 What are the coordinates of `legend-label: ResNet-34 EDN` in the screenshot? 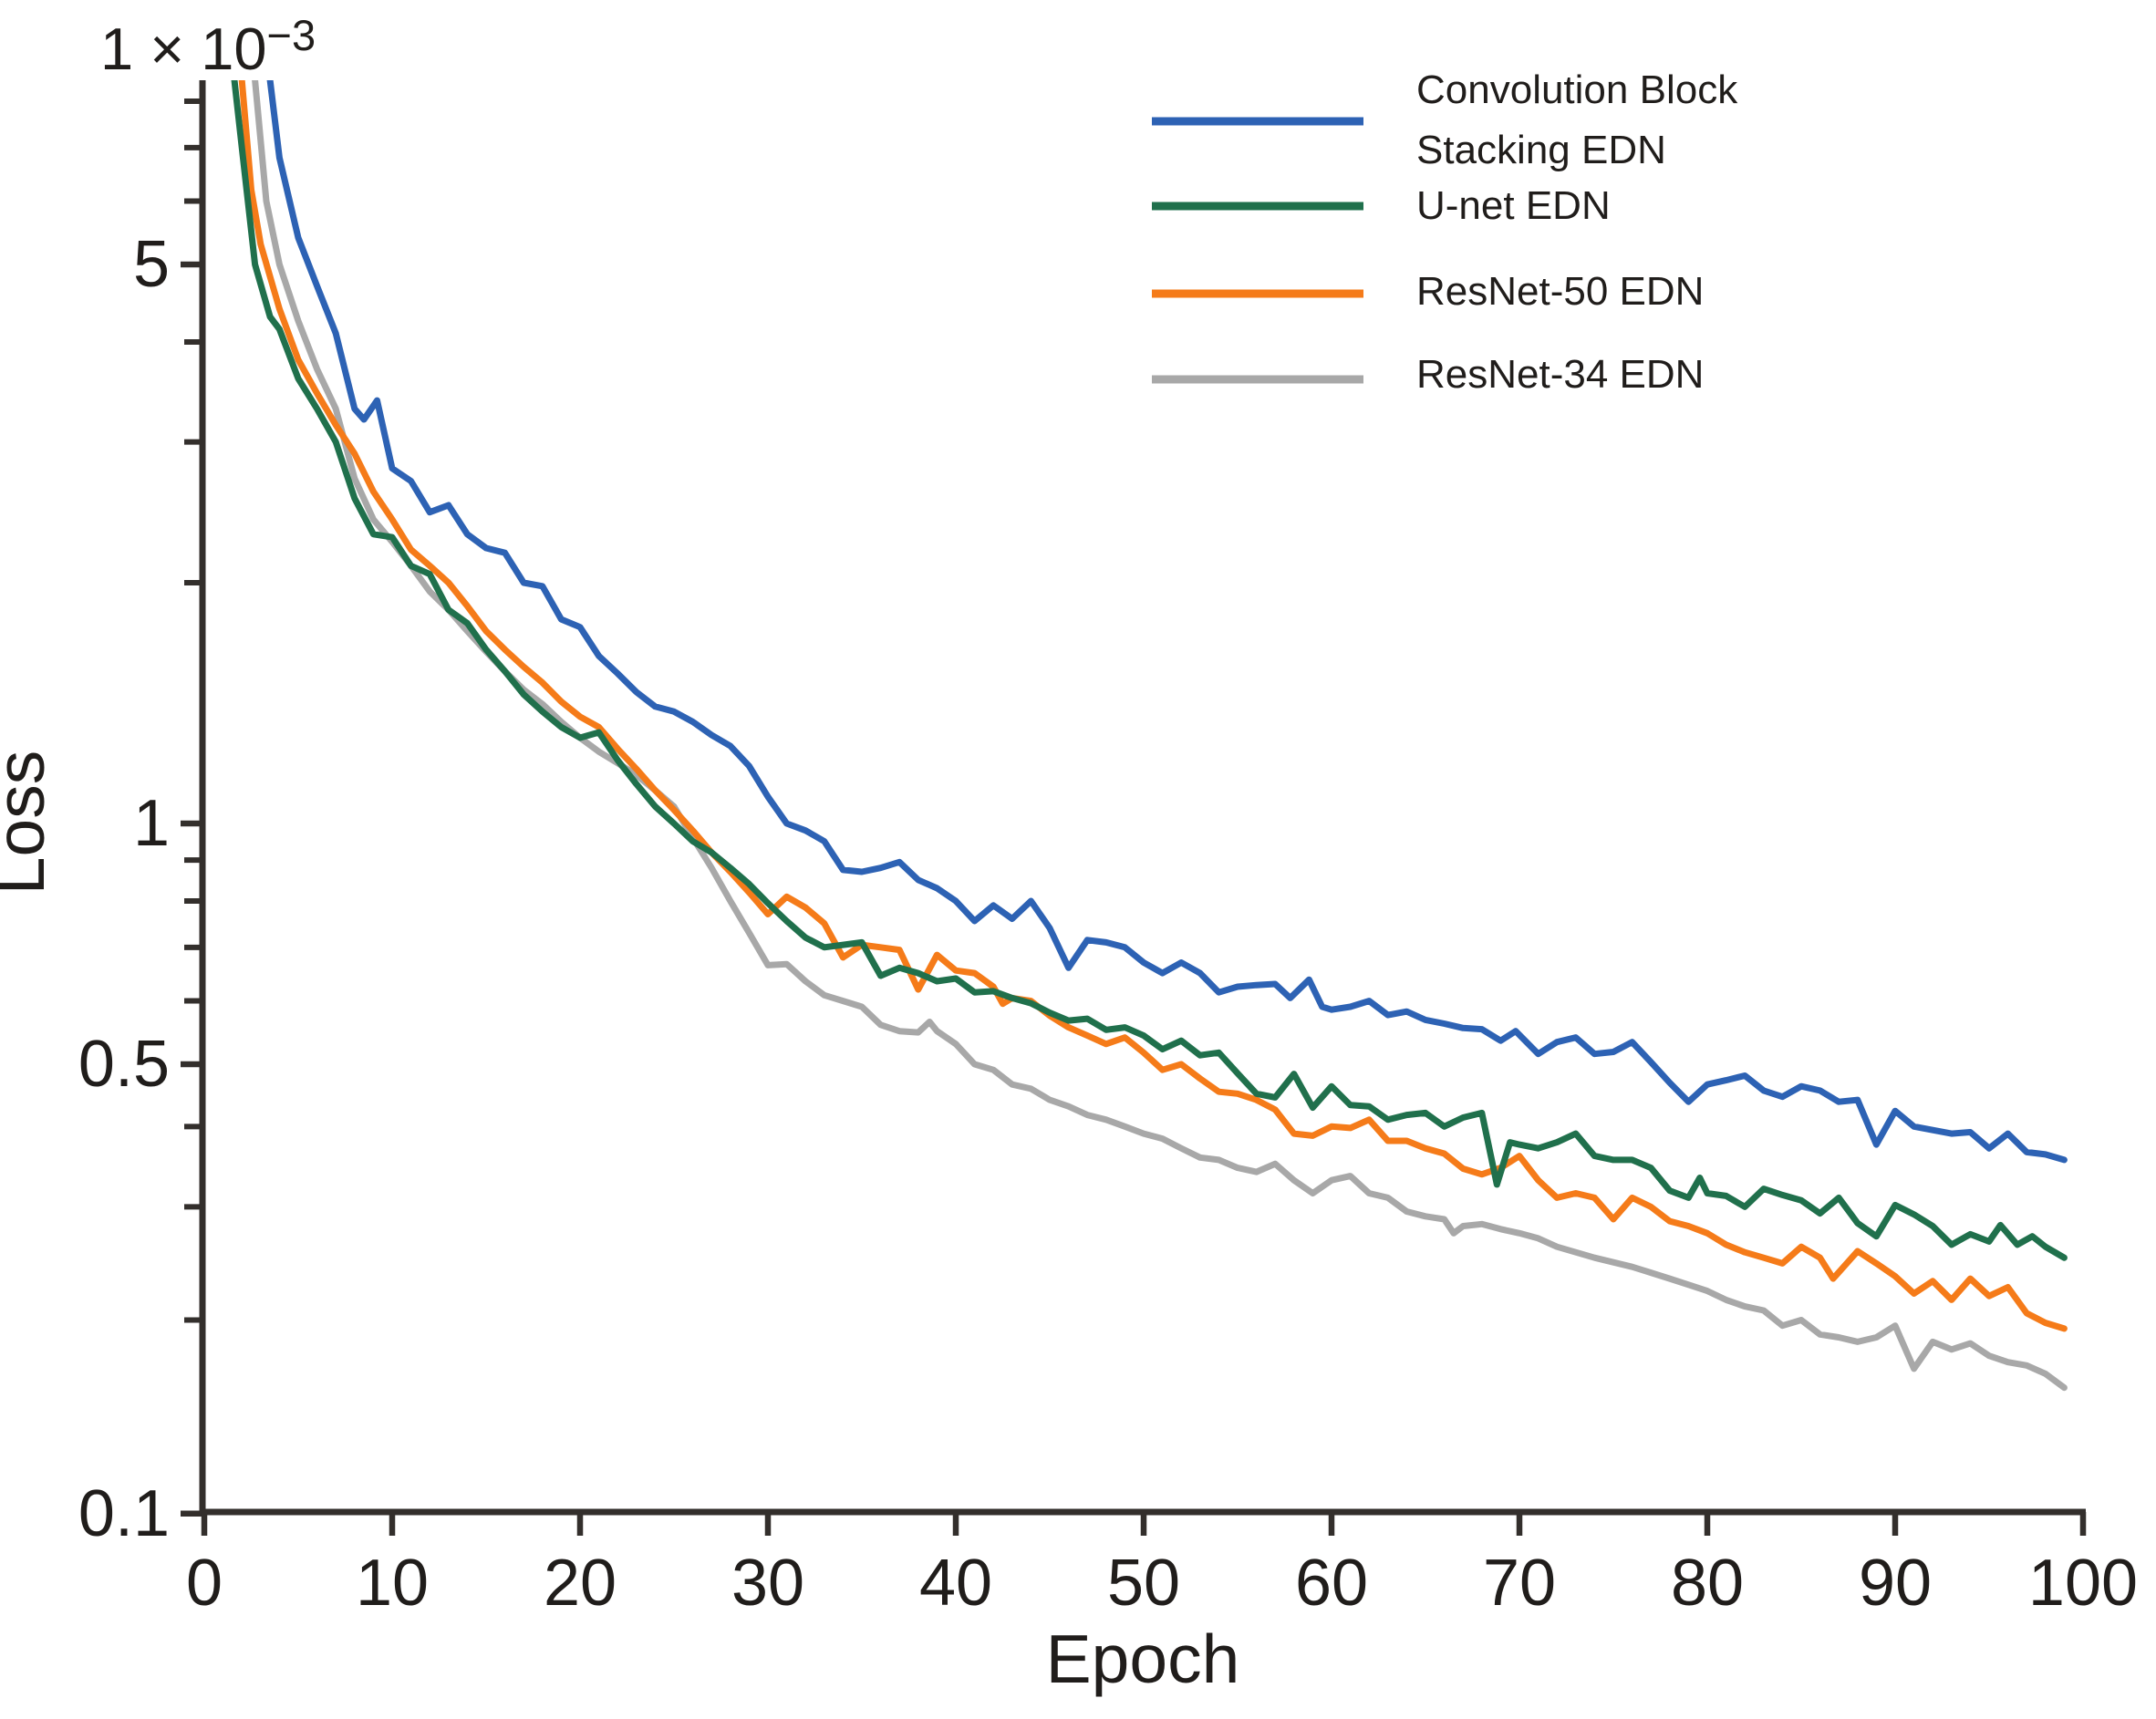 It's located at (1560, 374).